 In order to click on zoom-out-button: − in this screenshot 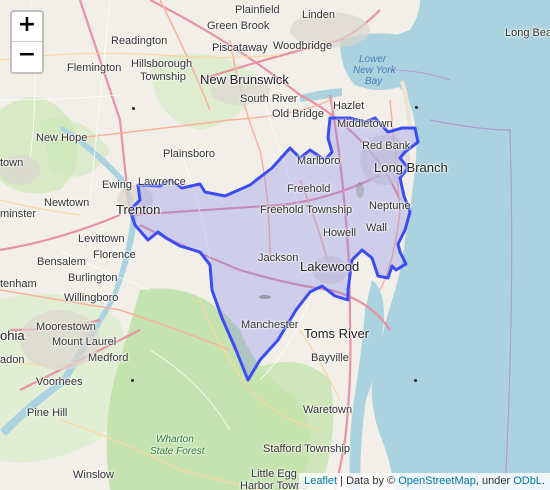, I will do `click(27, 57)`.